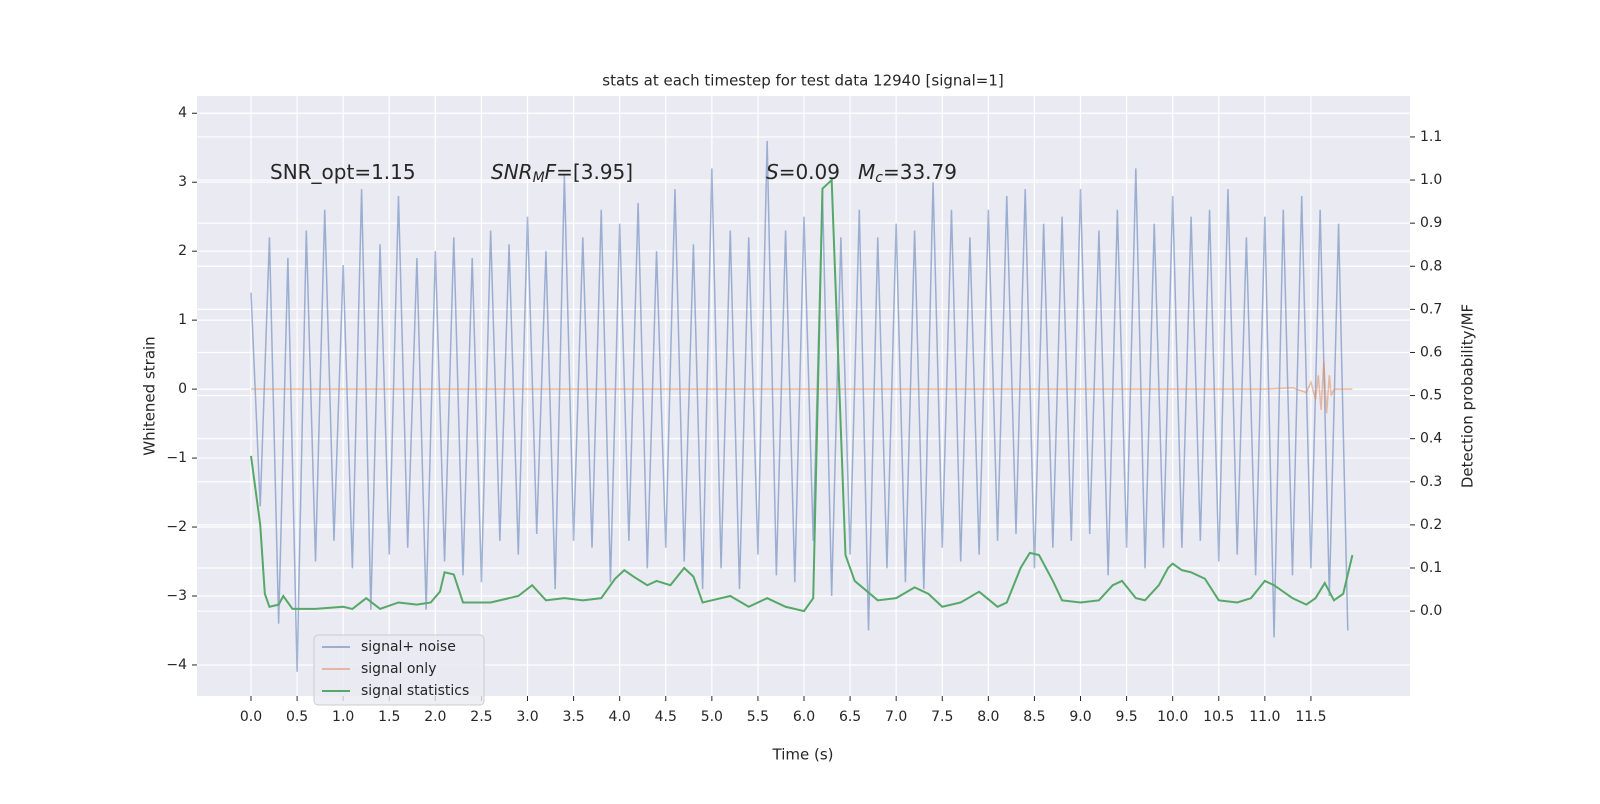  What do you see at coordinates (343, 717) in the screenshot?
I see `x-tick-label: 1.0` at bounding box center [343, 717].